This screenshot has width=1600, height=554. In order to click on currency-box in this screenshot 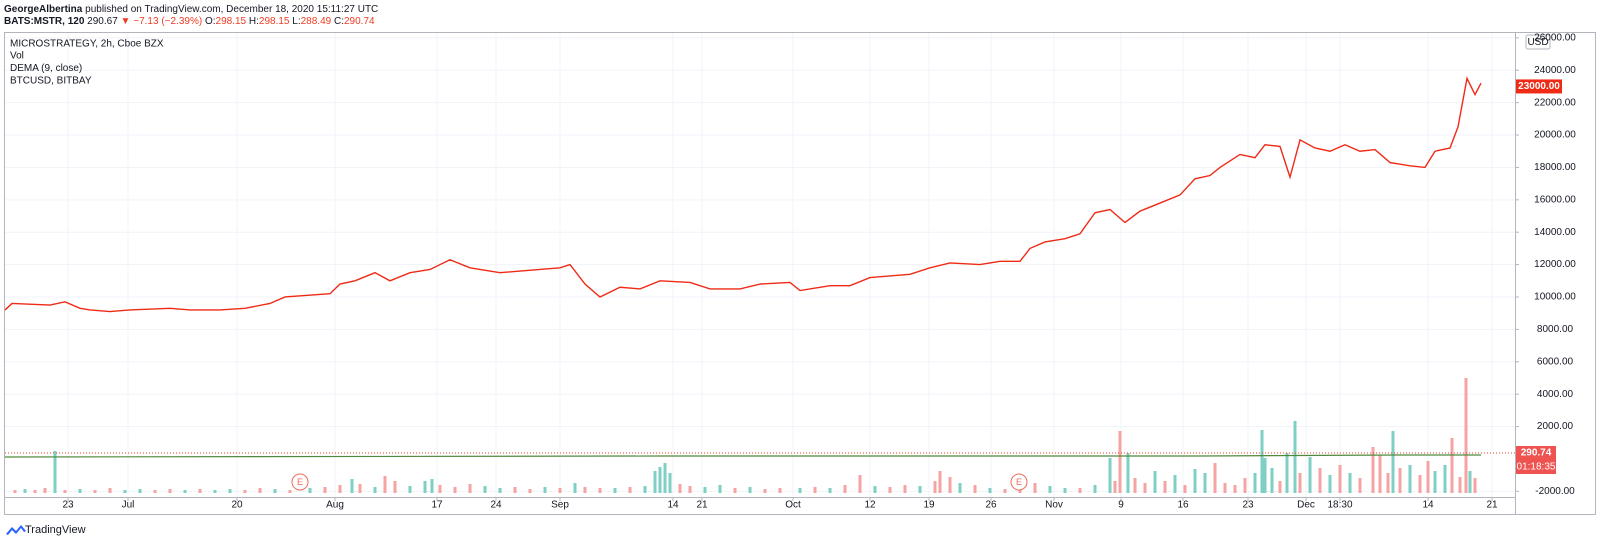, I will do `click(1538, 42)`.